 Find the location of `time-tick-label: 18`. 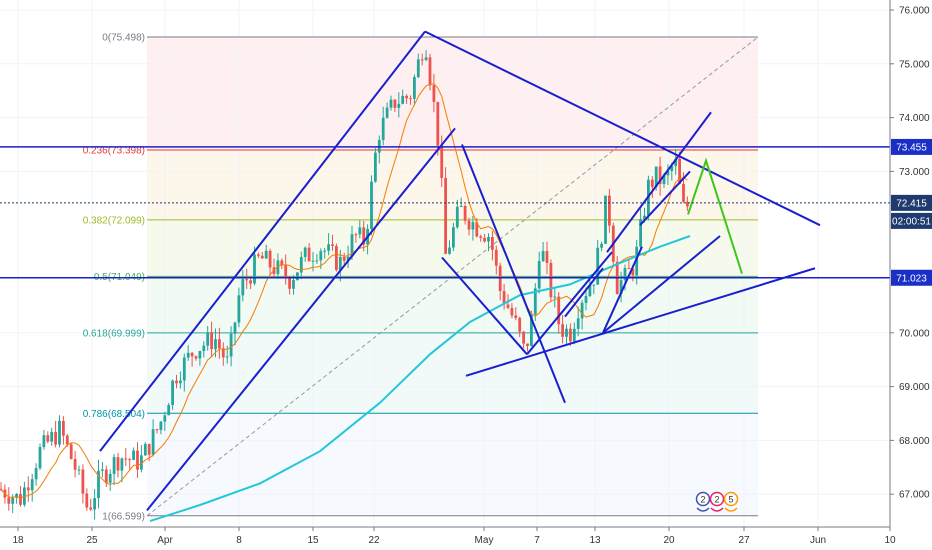

time-tick-label: 18 is located at coordinates (18, 540).